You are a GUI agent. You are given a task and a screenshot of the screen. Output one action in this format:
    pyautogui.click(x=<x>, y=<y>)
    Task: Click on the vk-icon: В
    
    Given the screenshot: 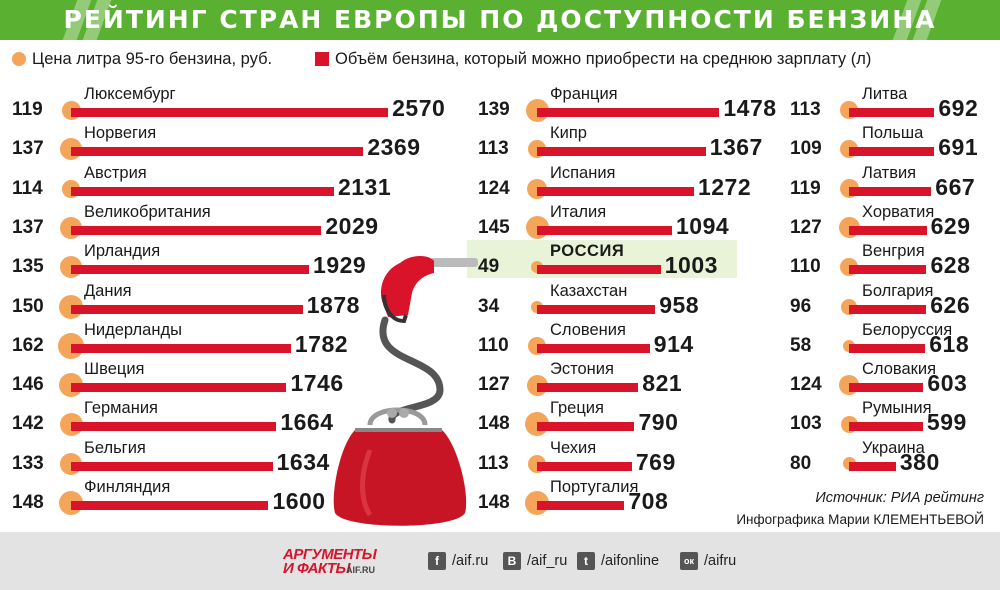 What is the action you would take?
    pyautogui.click(x=512, y=561)
    